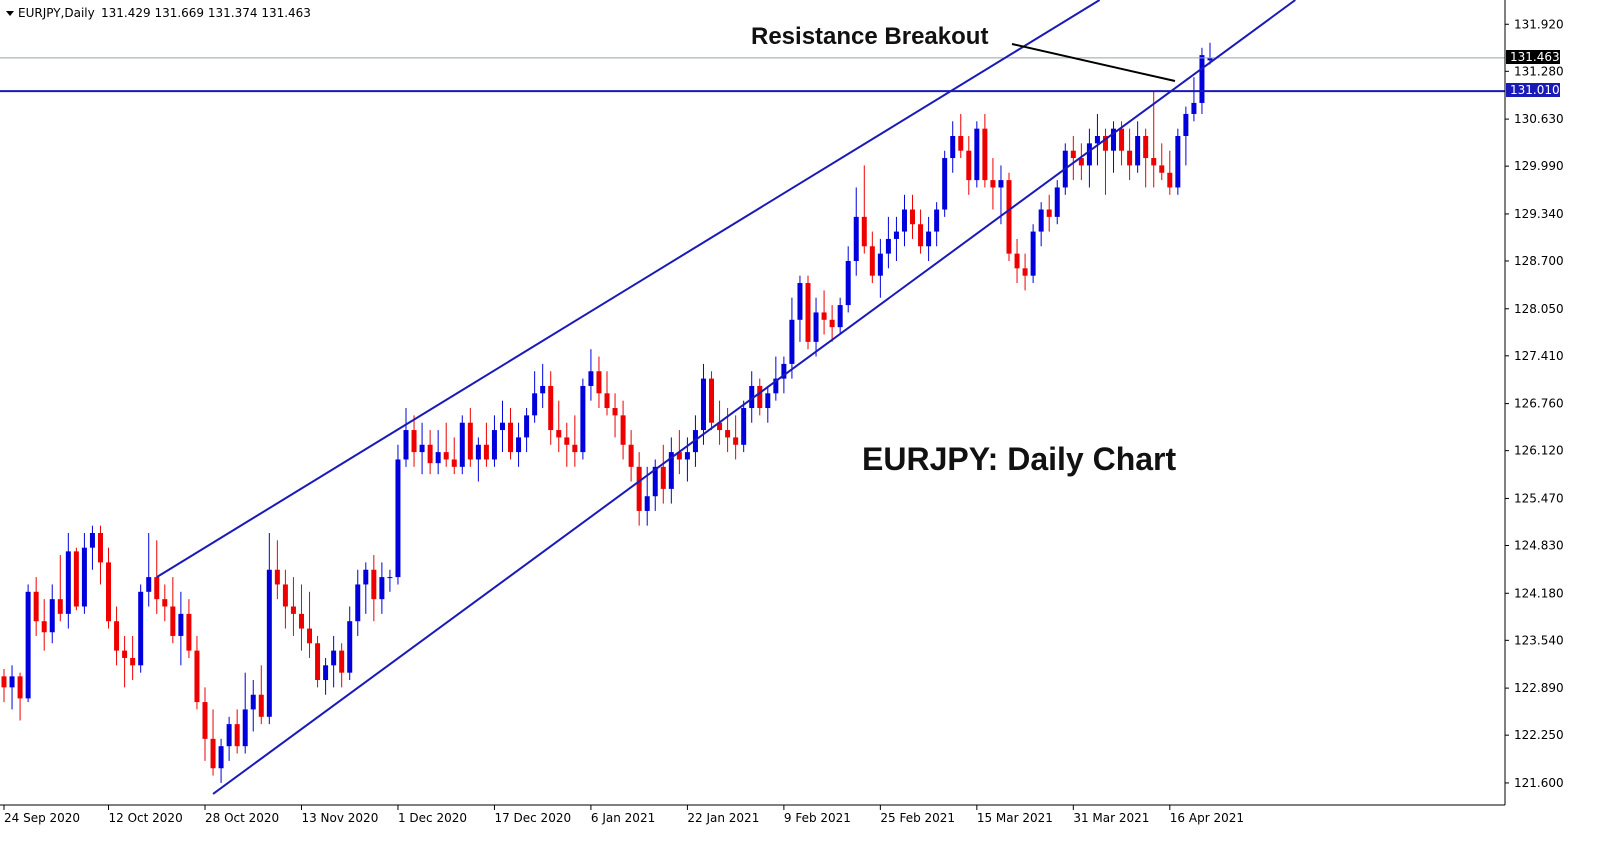 The height and width of the screenshot is (850, 1607). Describe the element at coordinates (1539, 593) in the screenshot. I see `y-tick-label: 124.180` at that location.